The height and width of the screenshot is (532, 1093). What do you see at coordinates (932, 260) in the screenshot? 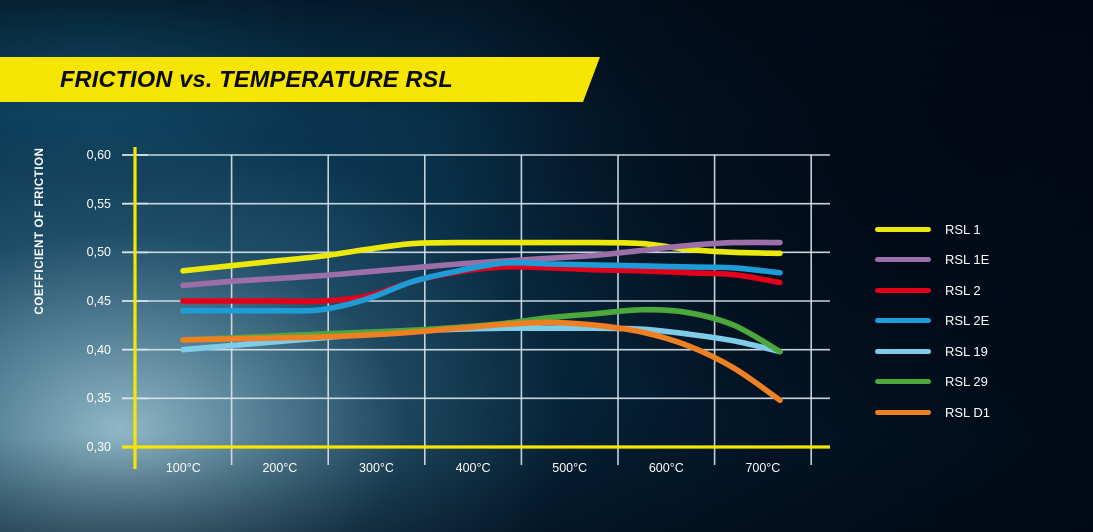
I see `legend-item: RSL 1E` at bounding box center [932, 260].